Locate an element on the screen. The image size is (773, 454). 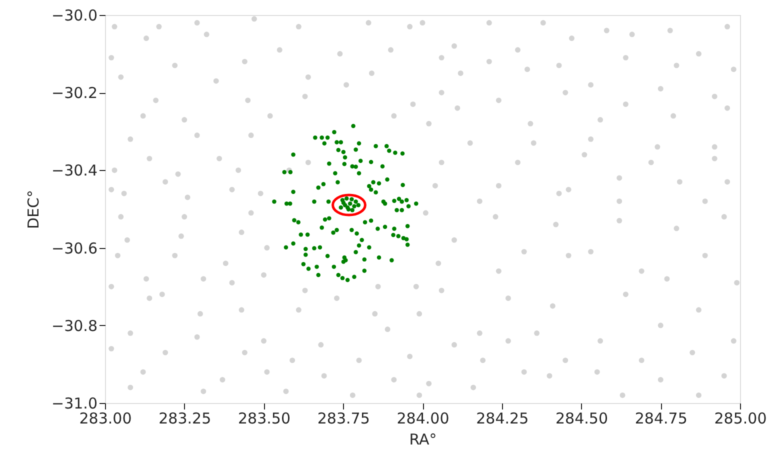
y-tick-label: −30.6 is located at coordinates (75, 248).